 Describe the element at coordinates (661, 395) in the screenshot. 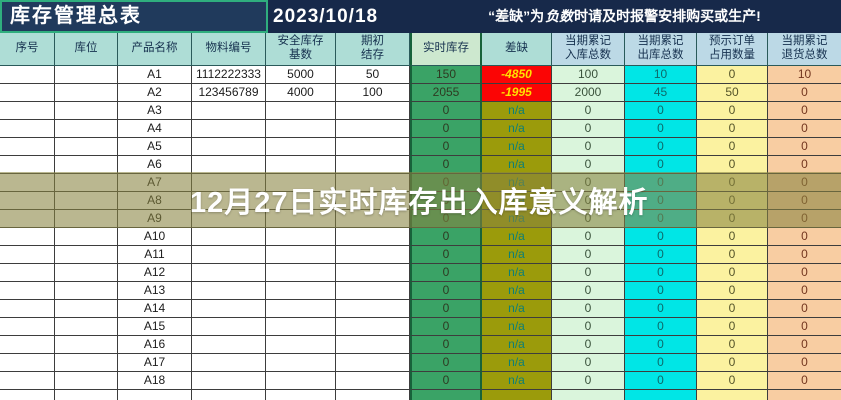

I see `cell-outbound` at that location.